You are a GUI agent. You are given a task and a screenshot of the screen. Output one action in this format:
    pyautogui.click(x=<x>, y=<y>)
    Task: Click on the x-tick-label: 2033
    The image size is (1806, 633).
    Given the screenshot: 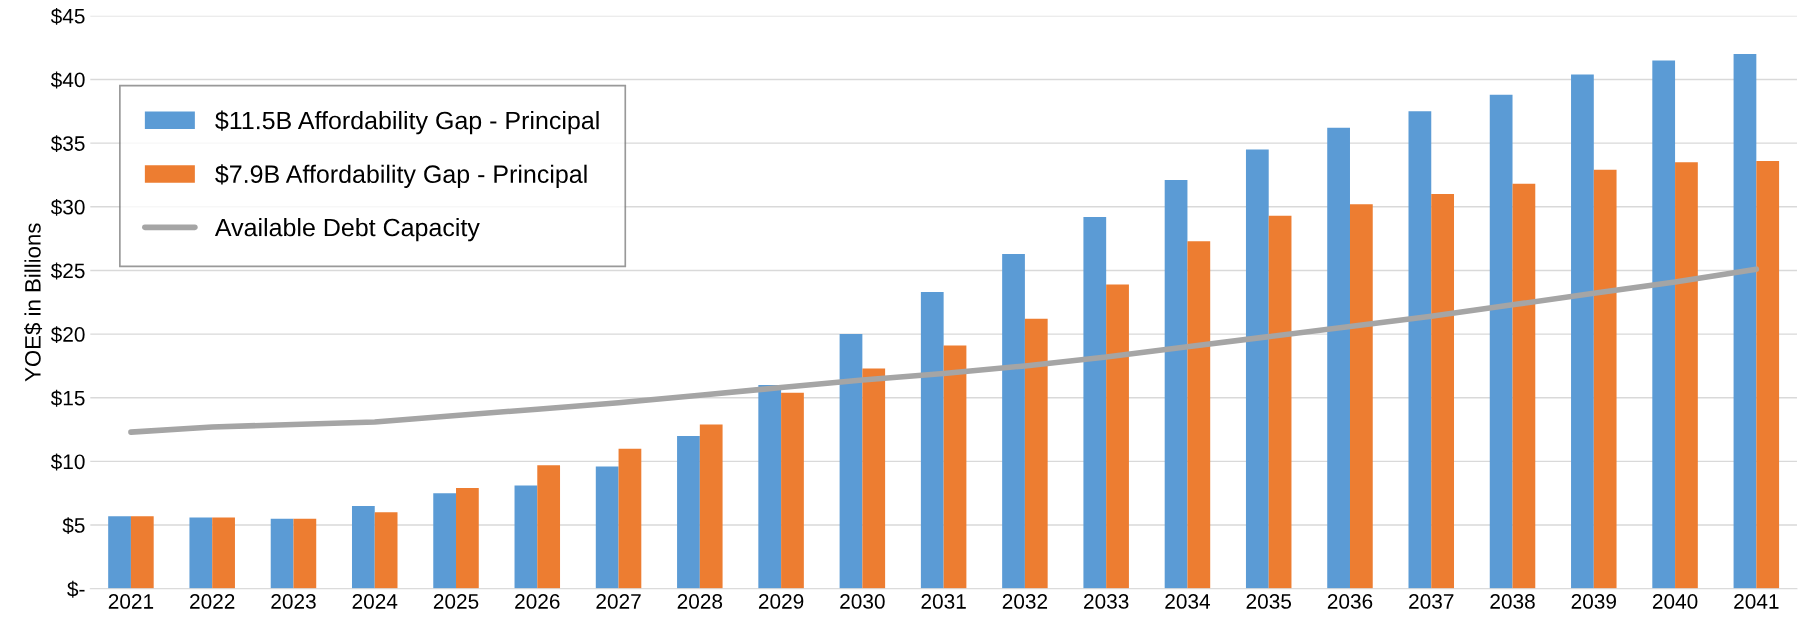 What is the action you would take?
    pyautogui.click(x=1106, y=601)
    